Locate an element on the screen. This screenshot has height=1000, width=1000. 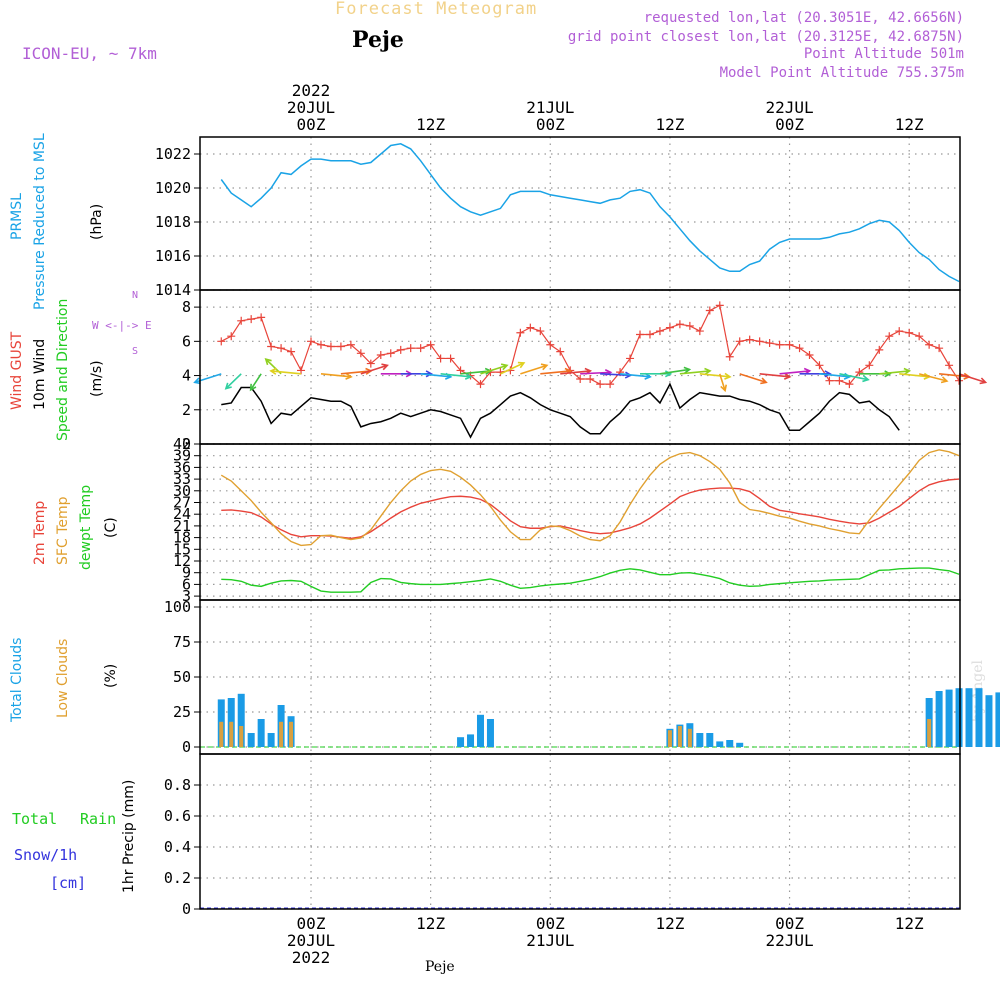
y-tick-label: 6 is located at coordinates (186, 341).